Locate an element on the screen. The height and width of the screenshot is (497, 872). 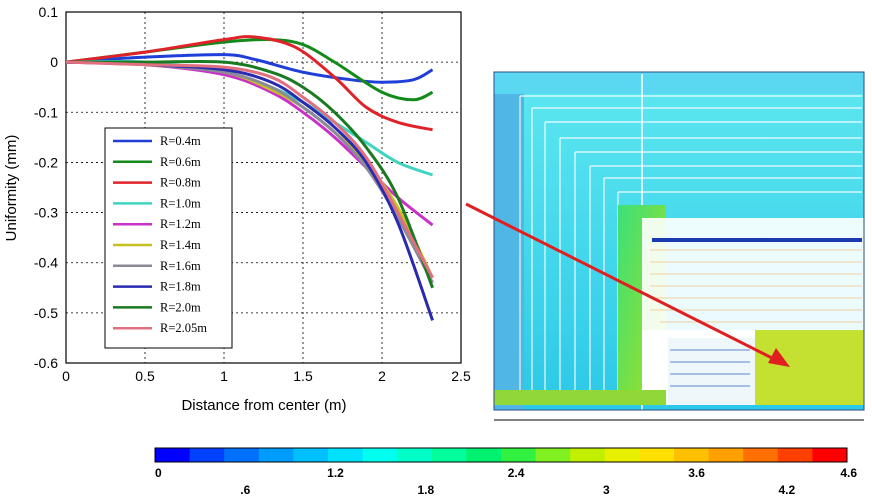
legend-label: R=0.4m is located at coordinates (180, 141).